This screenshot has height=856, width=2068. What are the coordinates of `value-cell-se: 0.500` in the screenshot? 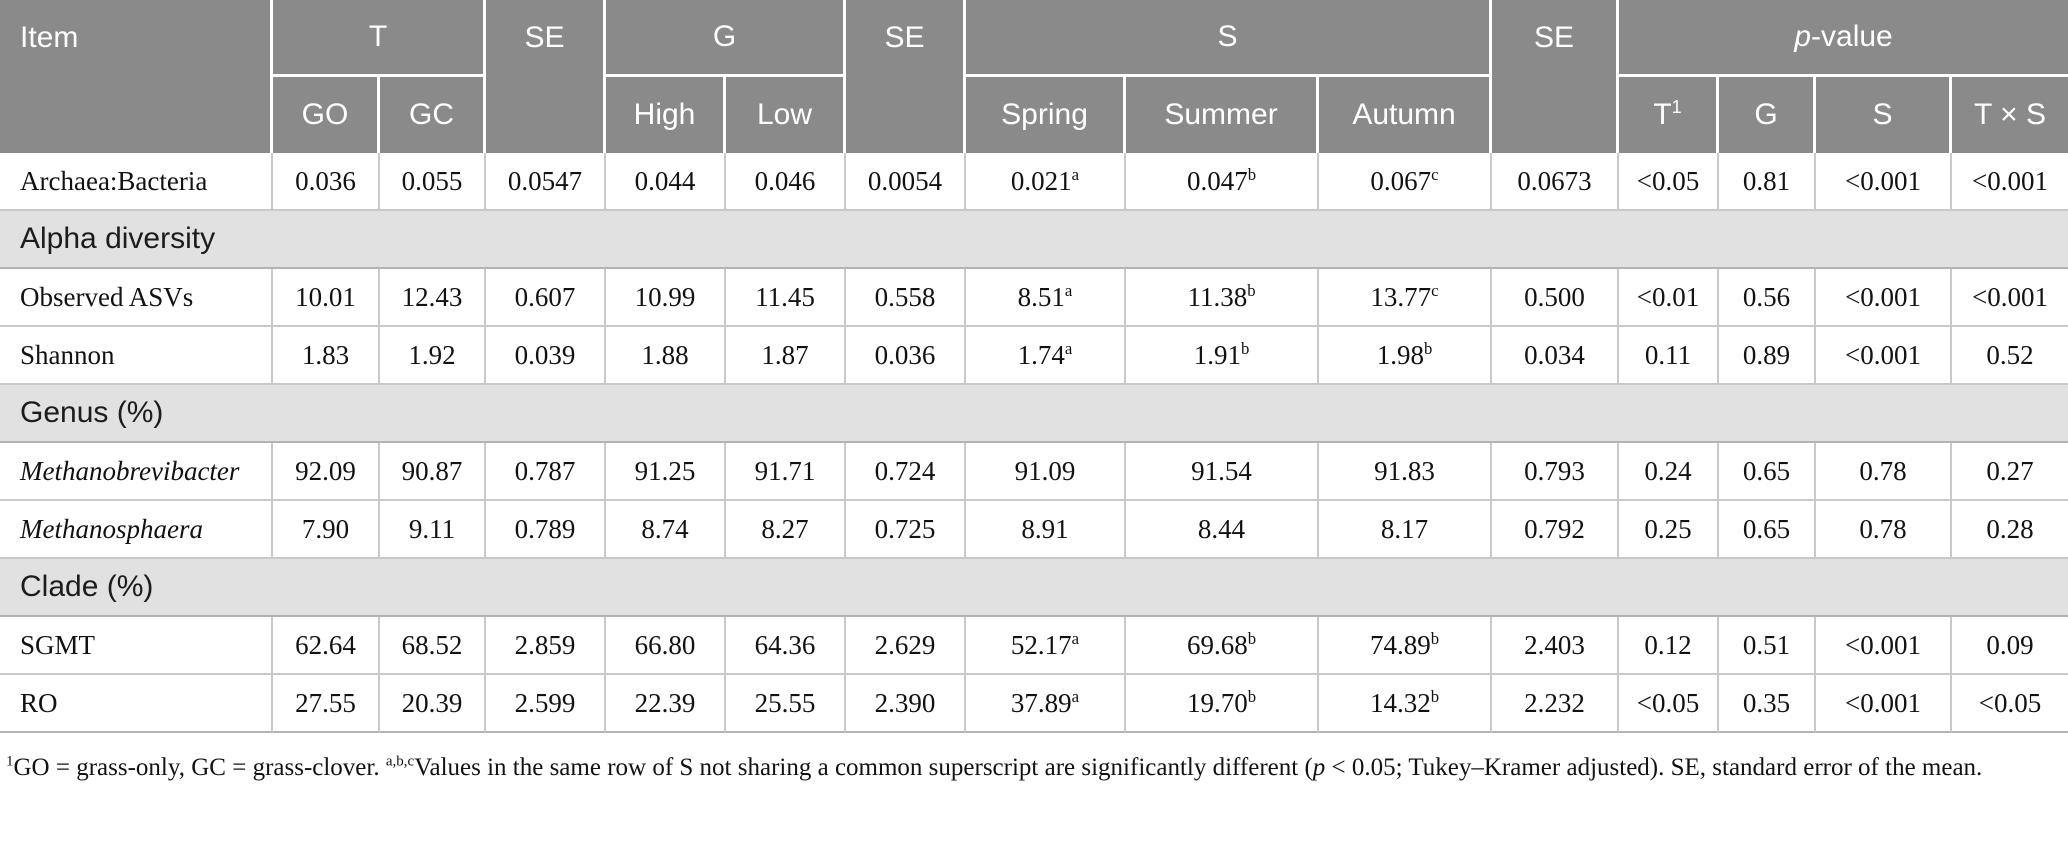 It's located at (1556, 298).